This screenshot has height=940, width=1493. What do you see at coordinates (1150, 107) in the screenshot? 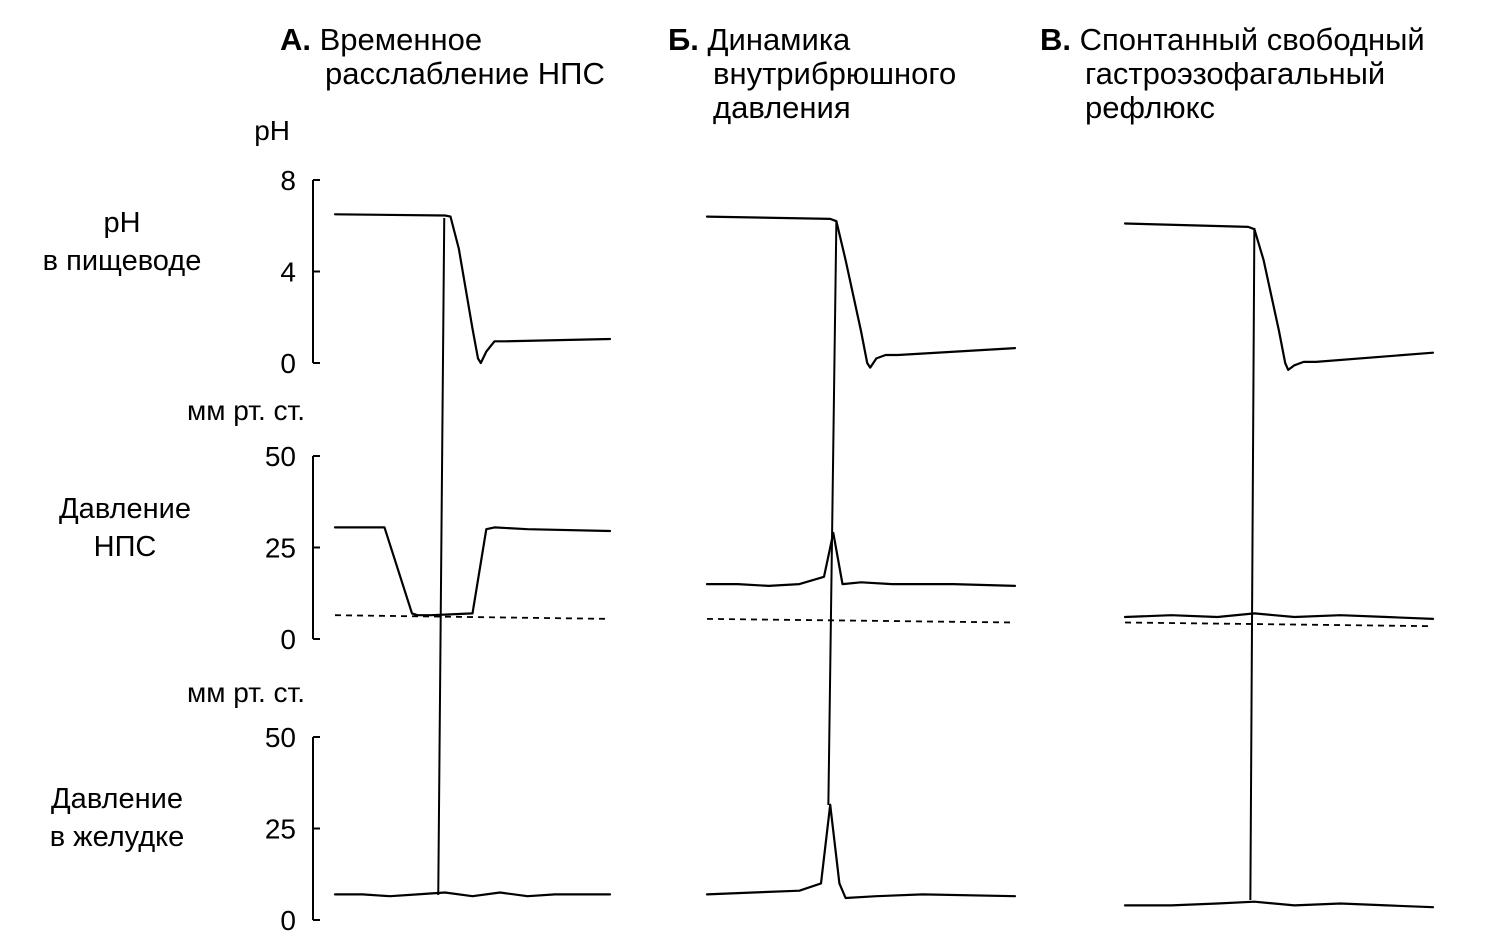
I see `panel-title-line: рефлюкс` at bounding box center [1150, 107].